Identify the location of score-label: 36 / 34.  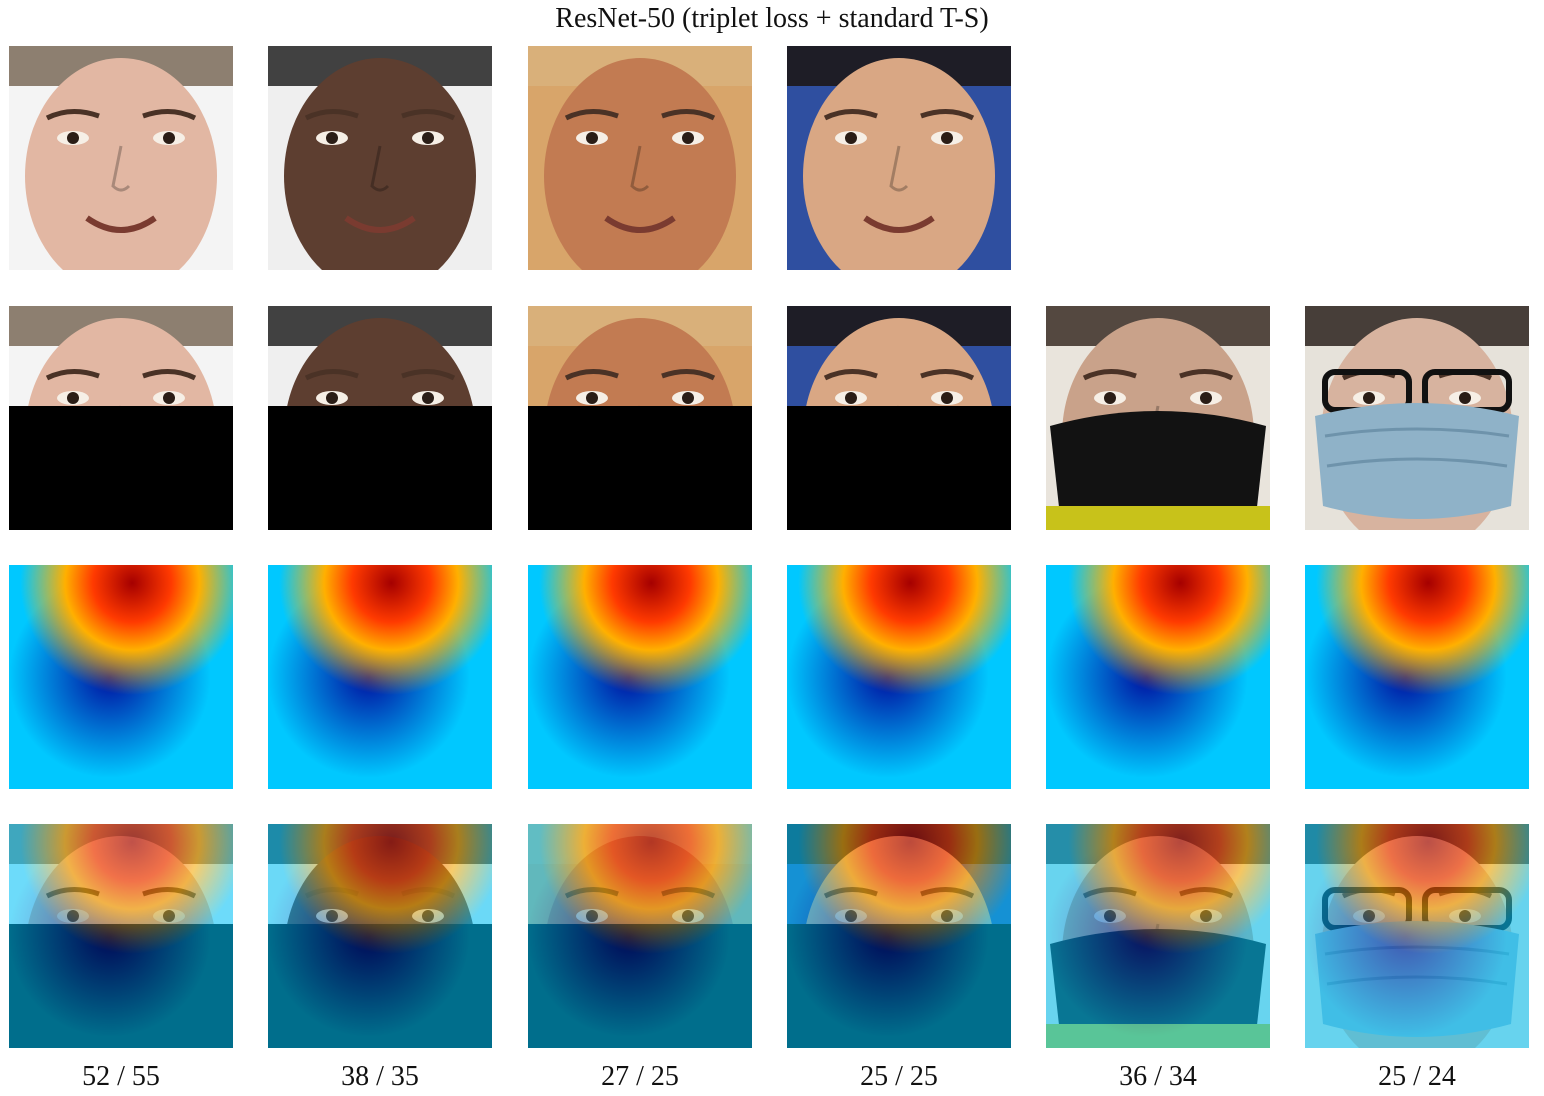
(1158, 1076).